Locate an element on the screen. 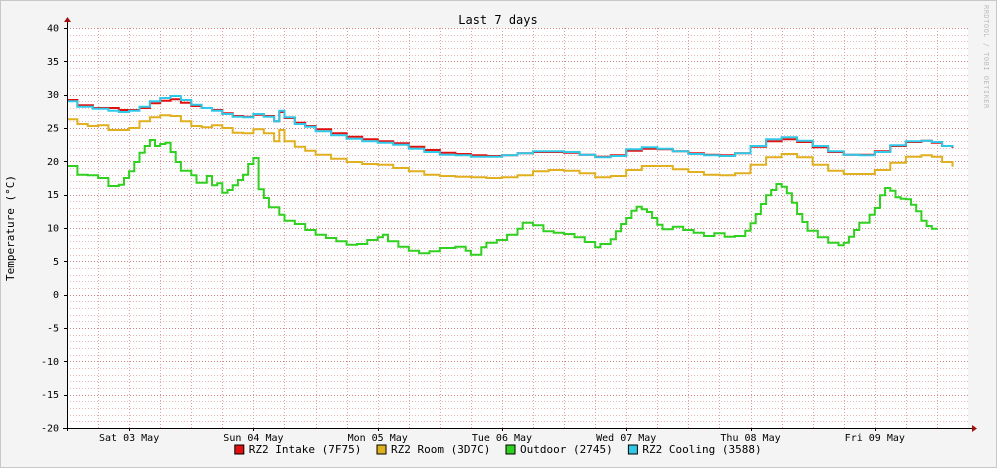  y-tick-label: 15 is located at coordinates (53, 195).